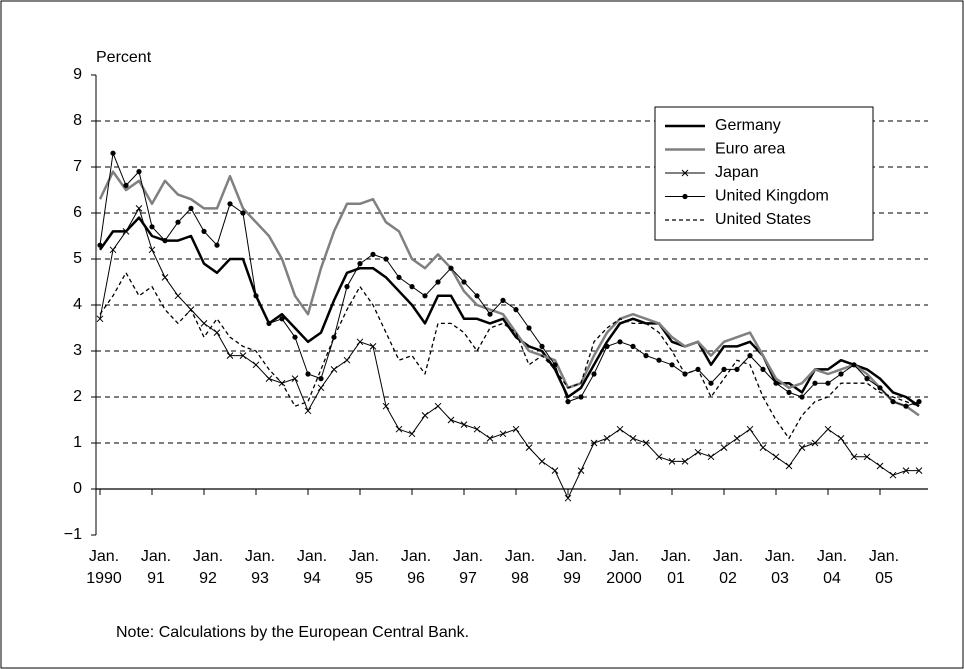 This screenshot has width=964, height=669. Describe the element at coordinates (737, 172) in the screenshot. I see `legend-label: Japan` at that location.